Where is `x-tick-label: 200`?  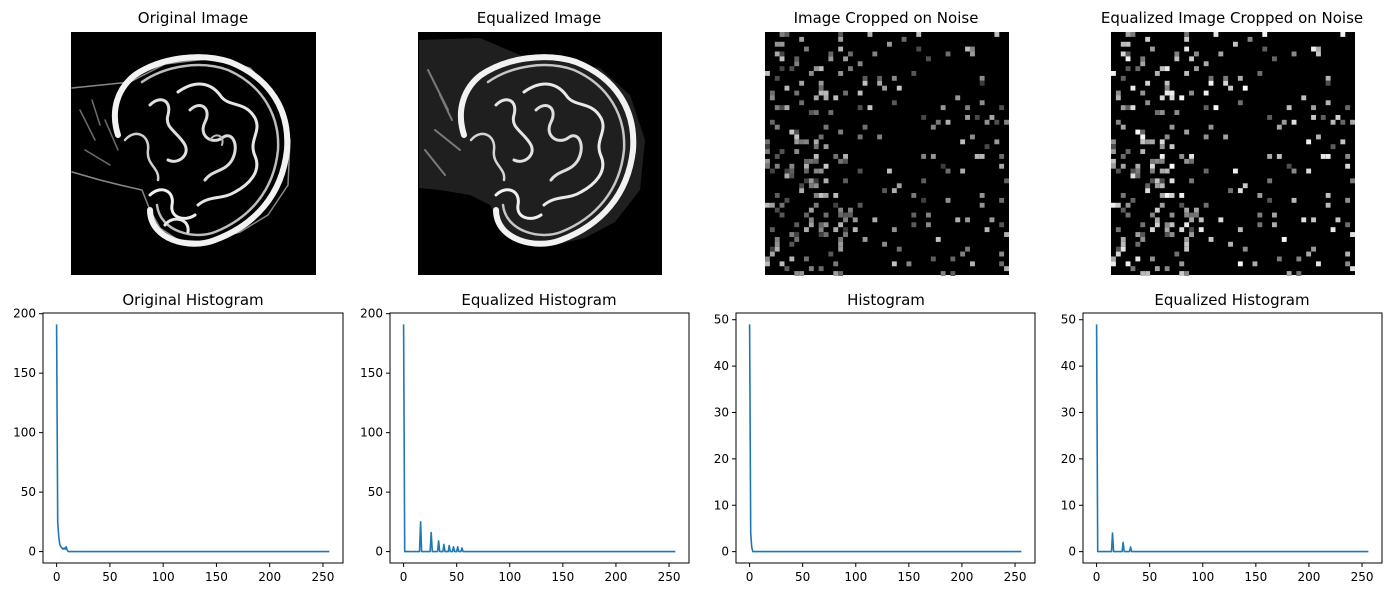
x-tick-label: 200 is located at coordinates (615, 577).